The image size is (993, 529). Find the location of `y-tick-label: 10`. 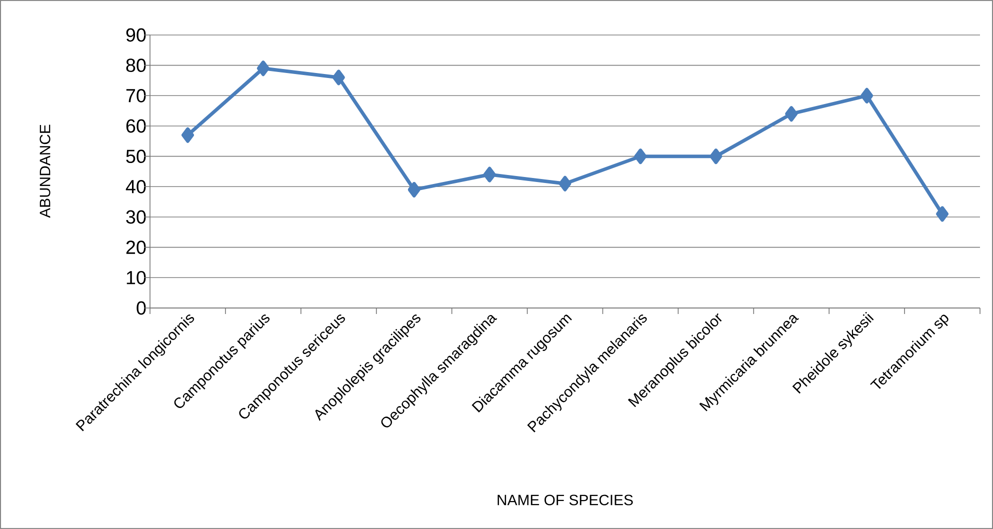

y-tick-label: 10 is located at coordinates (136, 277).